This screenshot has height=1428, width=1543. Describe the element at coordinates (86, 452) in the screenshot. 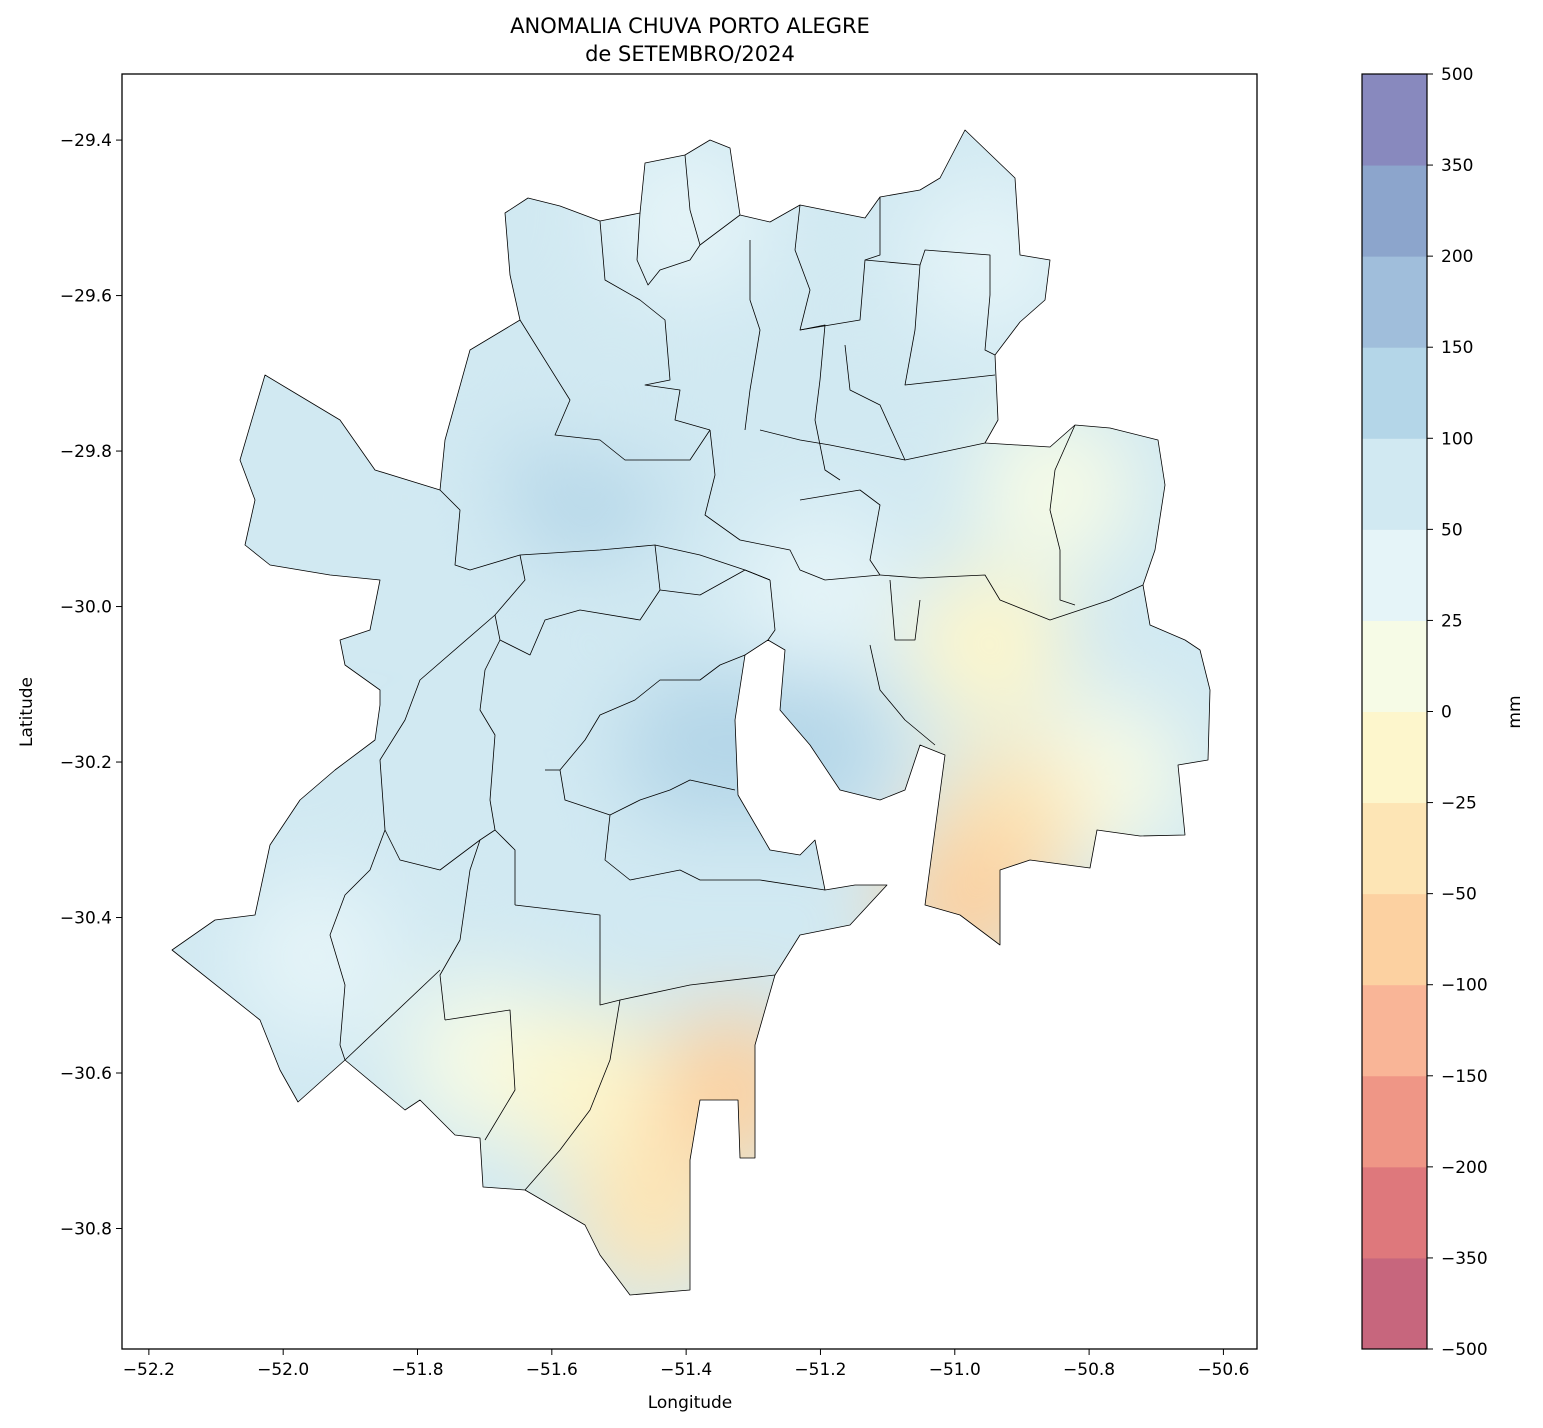

I see `y-tick-label: −29.8` at that location.